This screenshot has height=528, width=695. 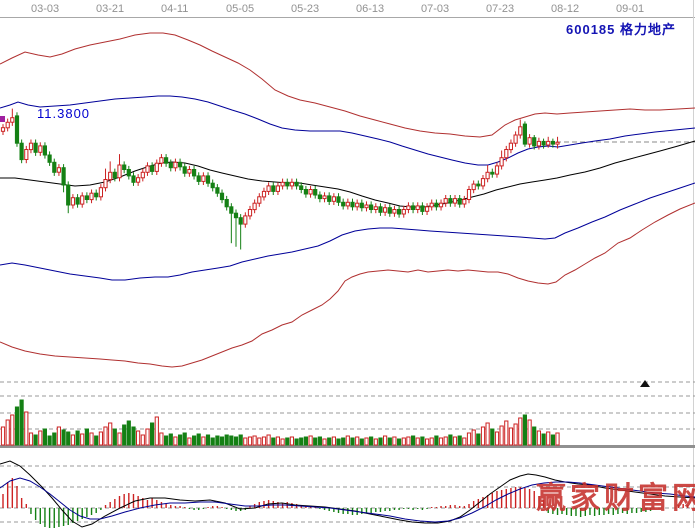 What do you see at coordinates (630, 9) in the screenshot?
I see `date-tick-label: 09-01` at bounding box center [630, 9].